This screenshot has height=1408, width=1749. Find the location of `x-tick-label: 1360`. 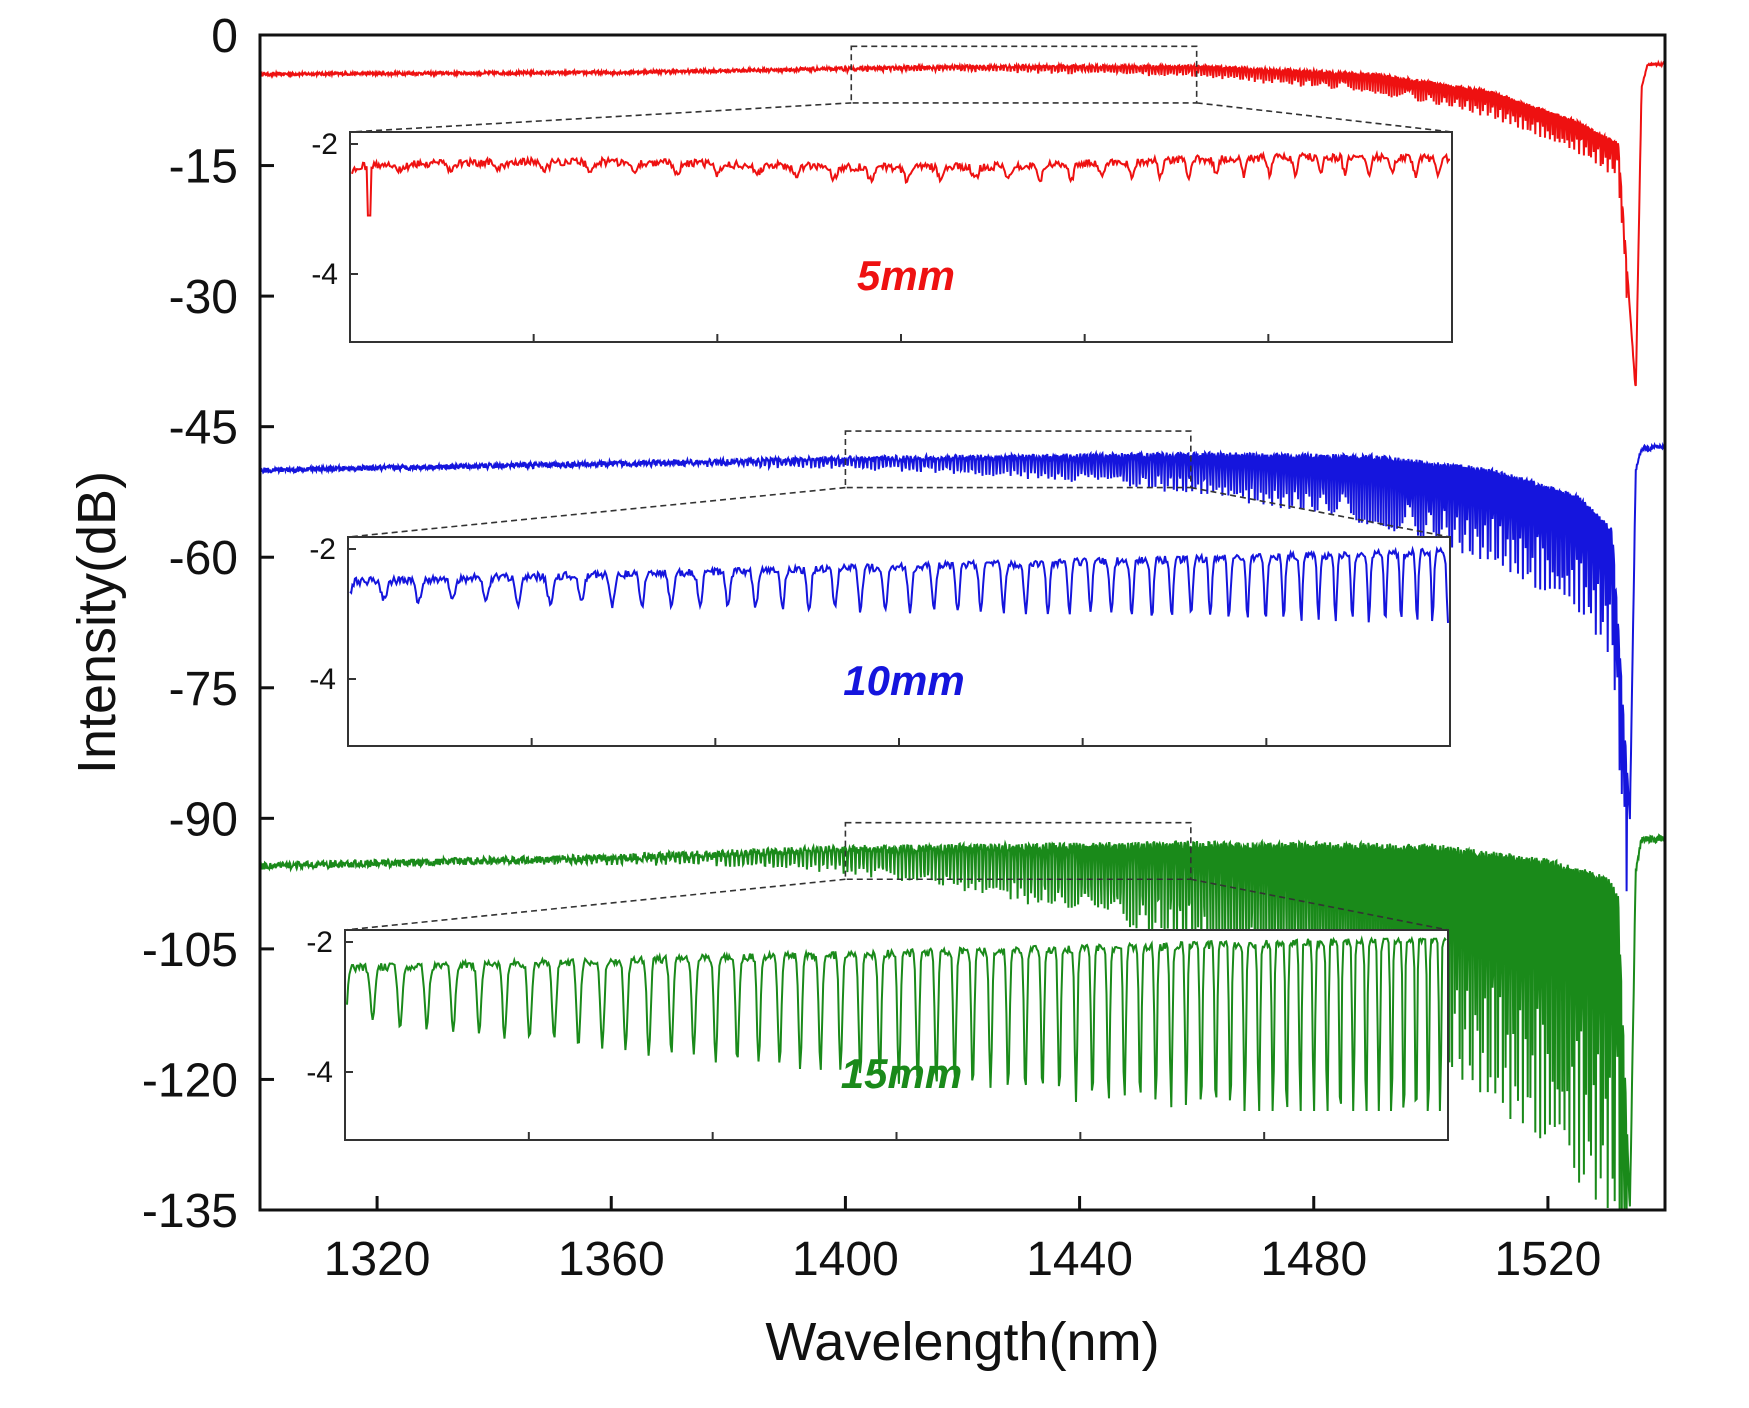

x-tick-label: 1360 is located at coordinates (611, 1259).